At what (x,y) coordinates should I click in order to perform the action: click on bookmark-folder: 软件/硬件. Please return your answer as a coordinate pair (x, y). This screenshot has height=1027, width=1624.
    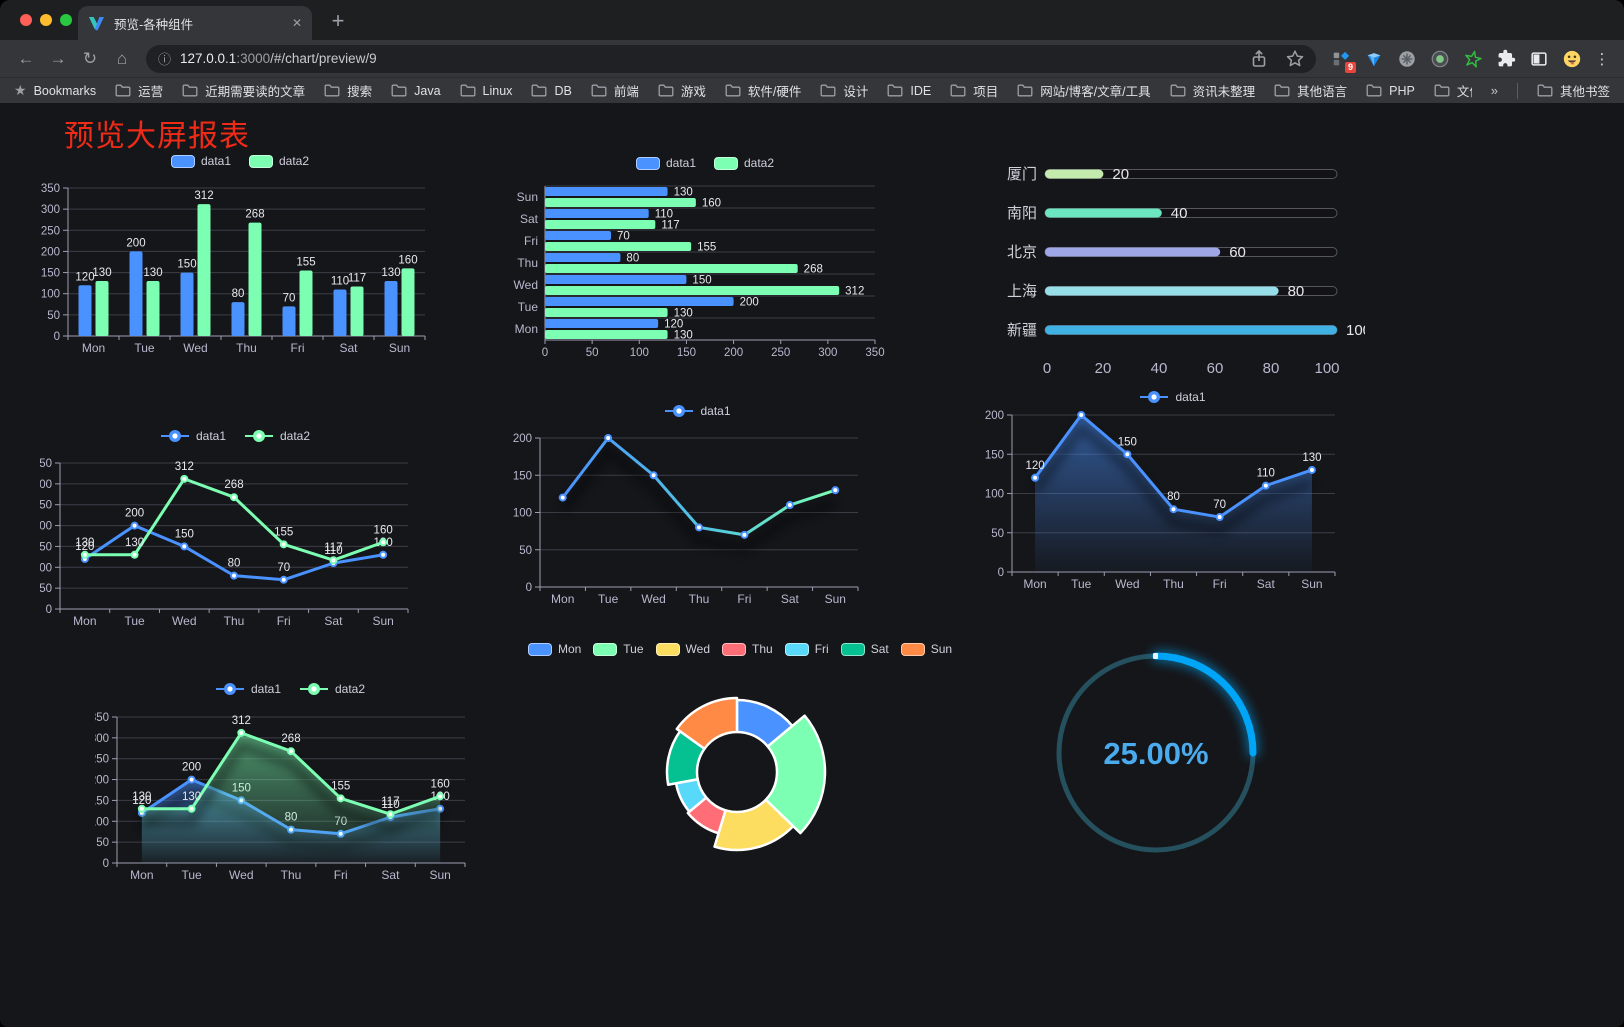
    Looking at the image, I should click on (763, 90).